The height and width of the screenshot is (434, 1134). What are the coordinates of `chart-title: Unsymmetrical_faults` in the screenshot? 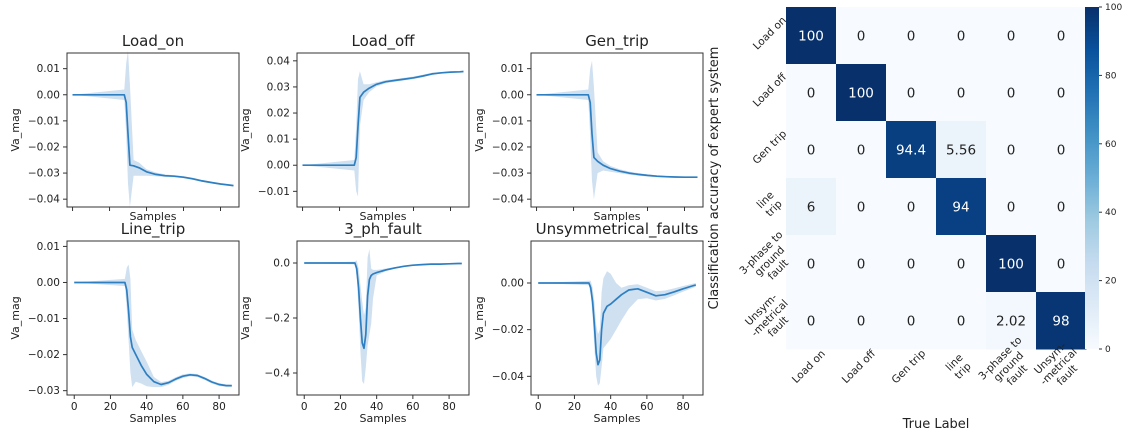 It's located at (617, 229).